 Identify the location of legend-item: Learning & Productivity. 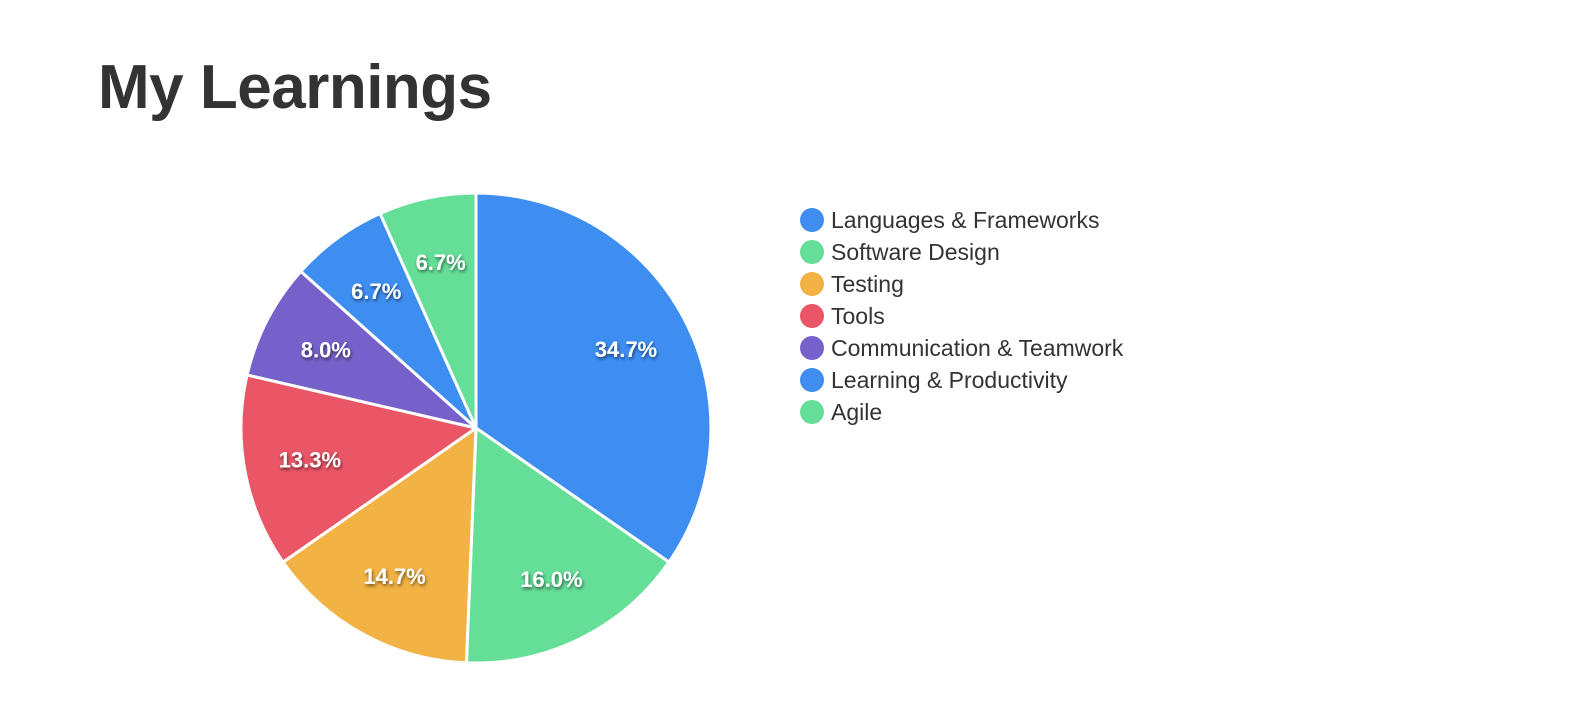
(961, 380).